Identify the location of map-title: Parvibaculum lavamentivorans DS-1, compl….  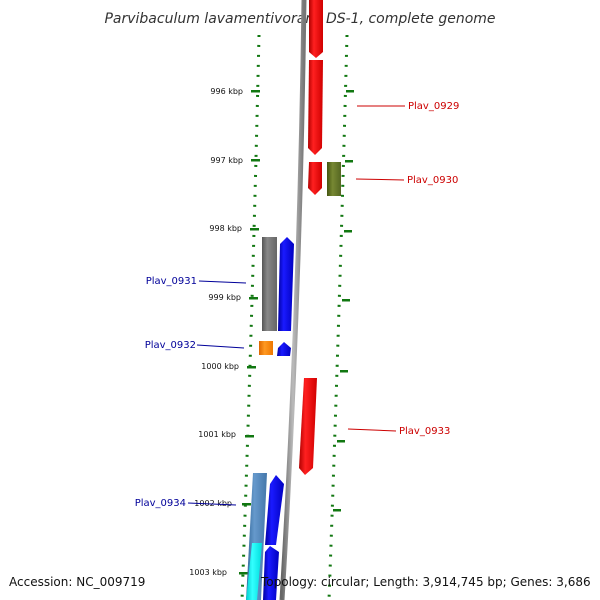
(299, 19).